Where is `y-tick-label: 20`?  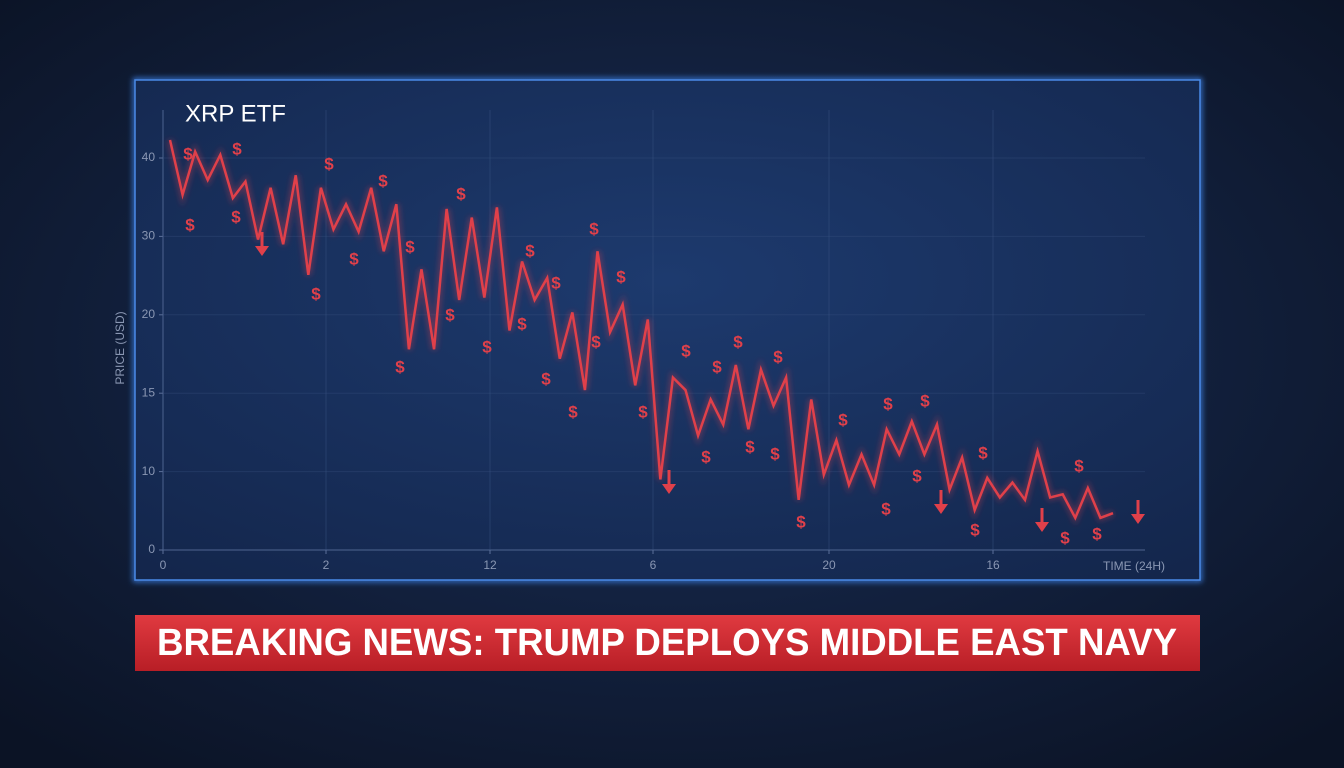
y-tick-label: 20 is located at coordinates (149, 314).